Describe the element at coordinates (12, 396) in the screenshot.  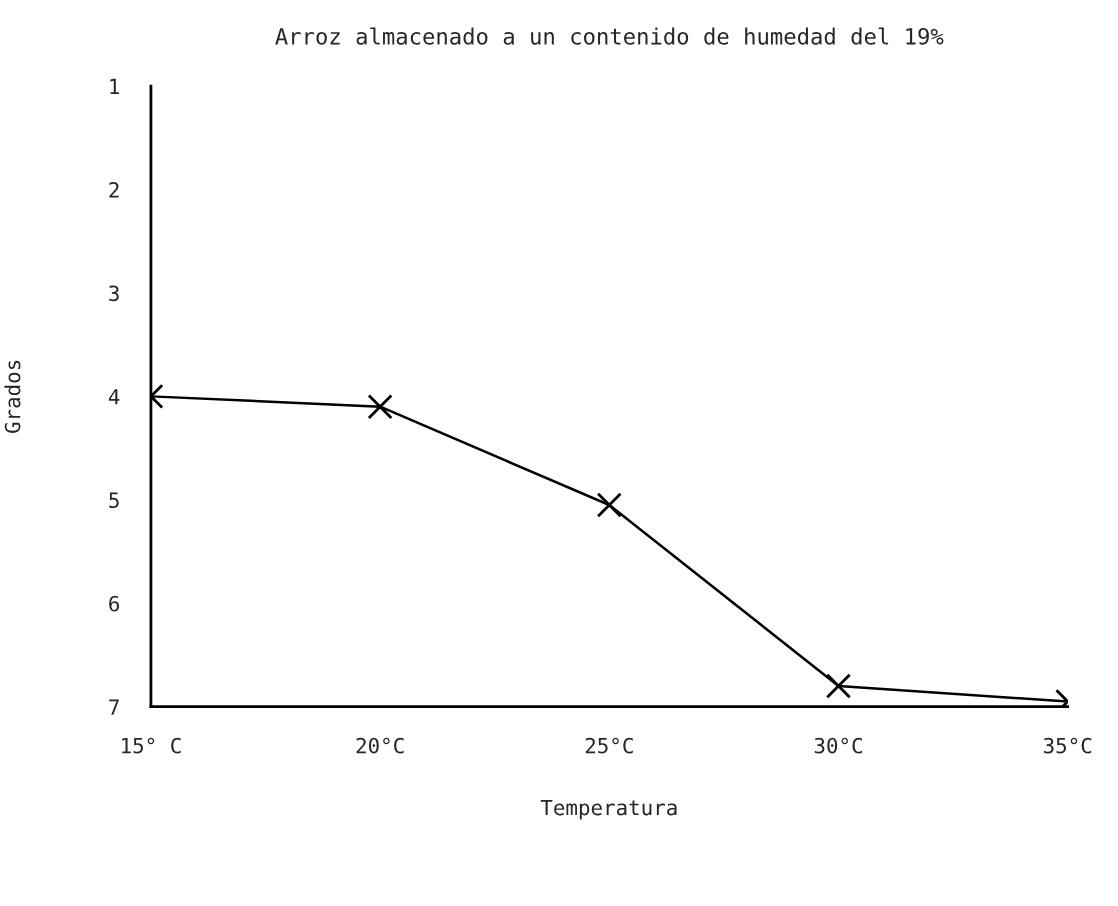
I see `y-axis-title: Grados` at that location.